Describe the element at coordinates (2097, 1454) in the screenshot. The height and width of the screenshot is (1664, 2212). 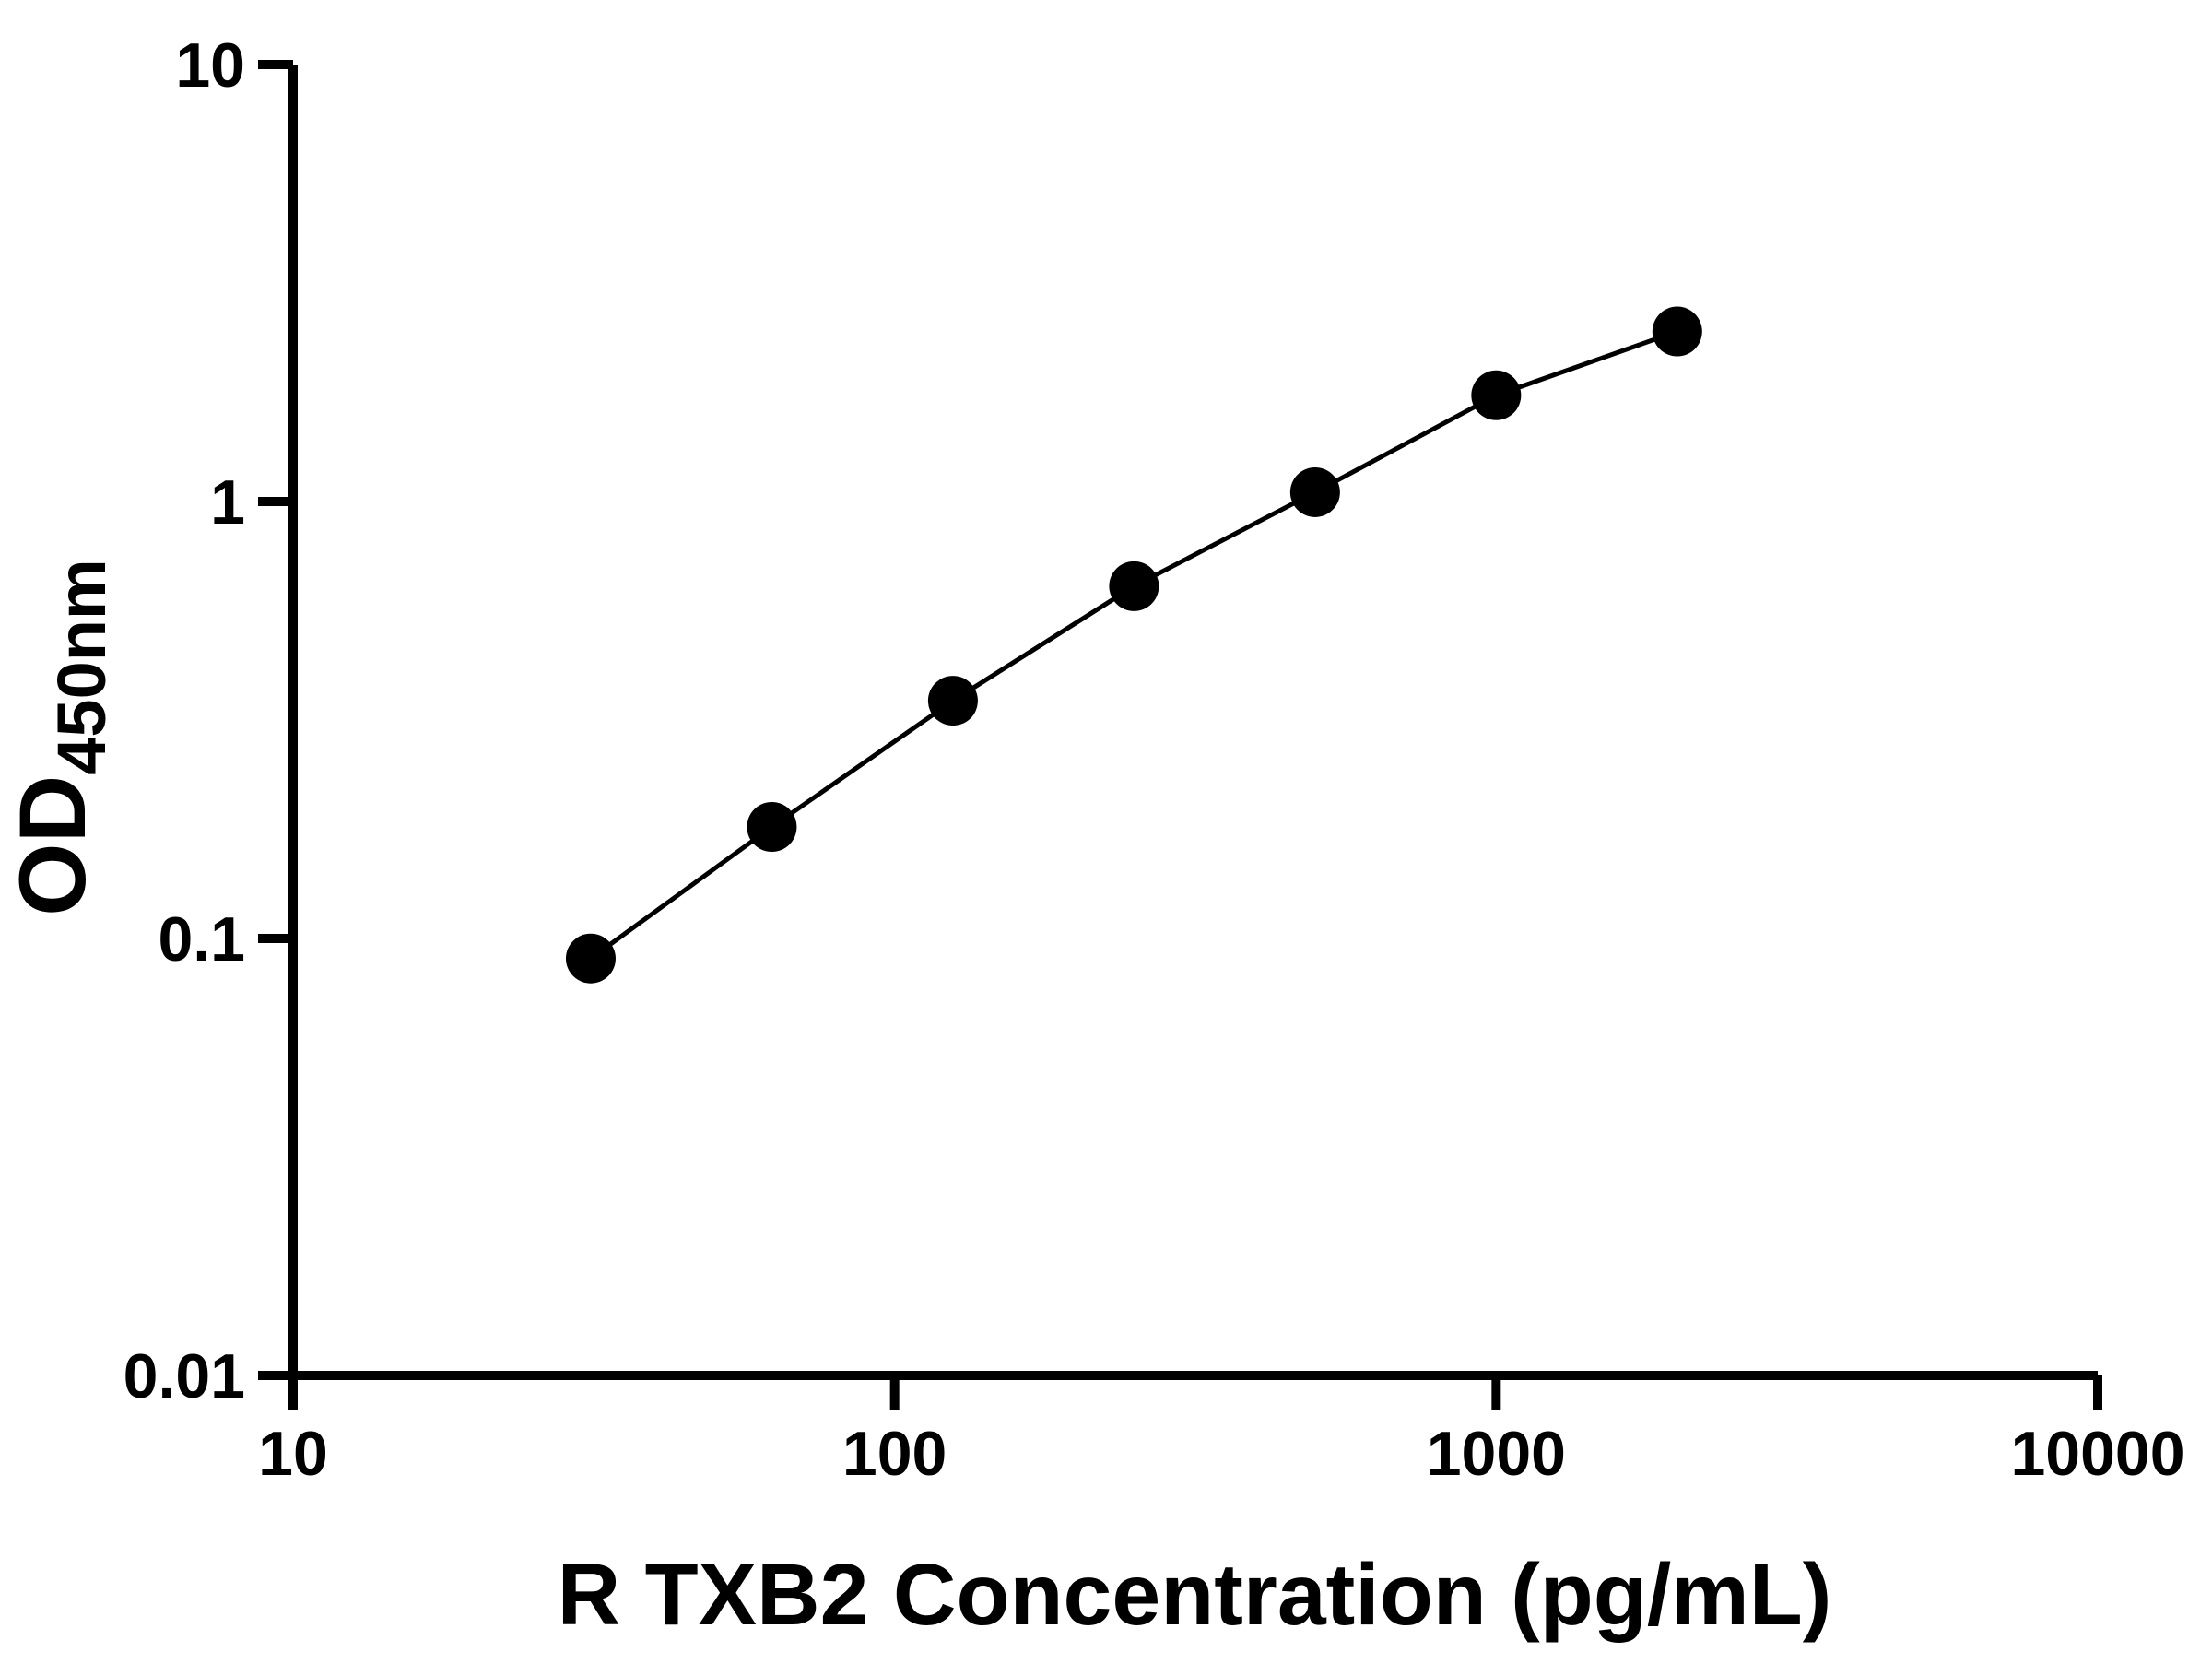
I see `x-tick-label: 10000` at that location.